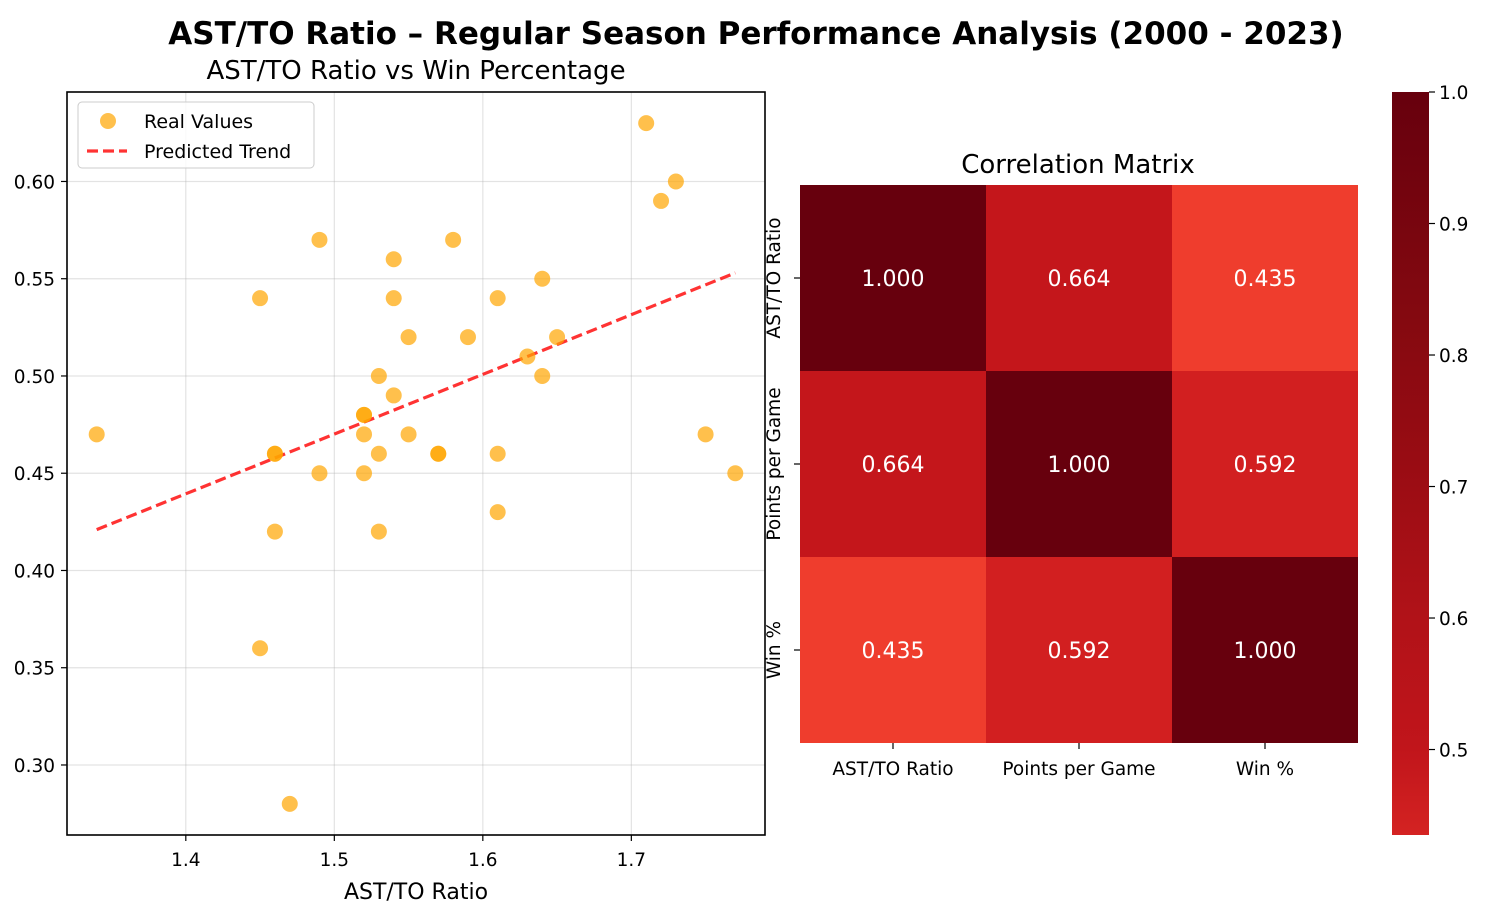 The width and height of the screenshot is (1512, 908). What do you see at coordinates (217, 152) in the screenshot?
I see `legend-label-predicted-trend: Predicted Trend` at bounding box center [217, 152].